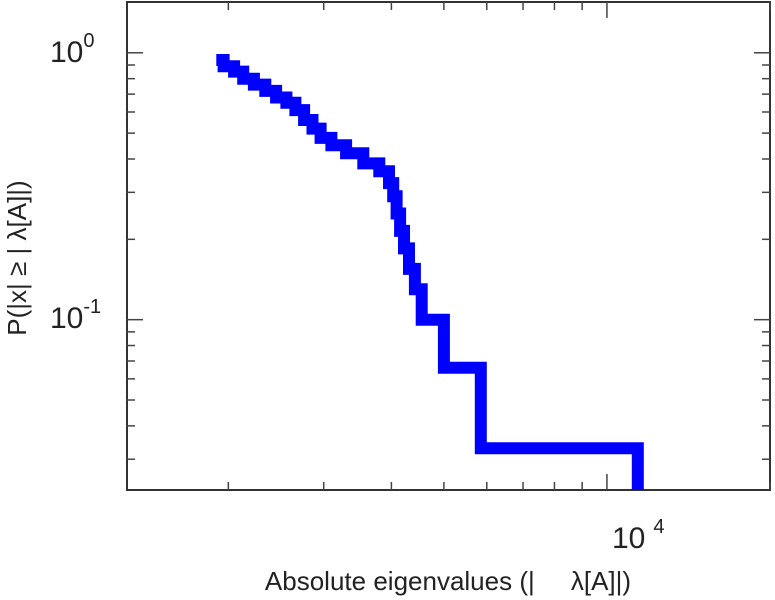  I want to click on y-tick-label-1-exp: 0, so click(88, 41).